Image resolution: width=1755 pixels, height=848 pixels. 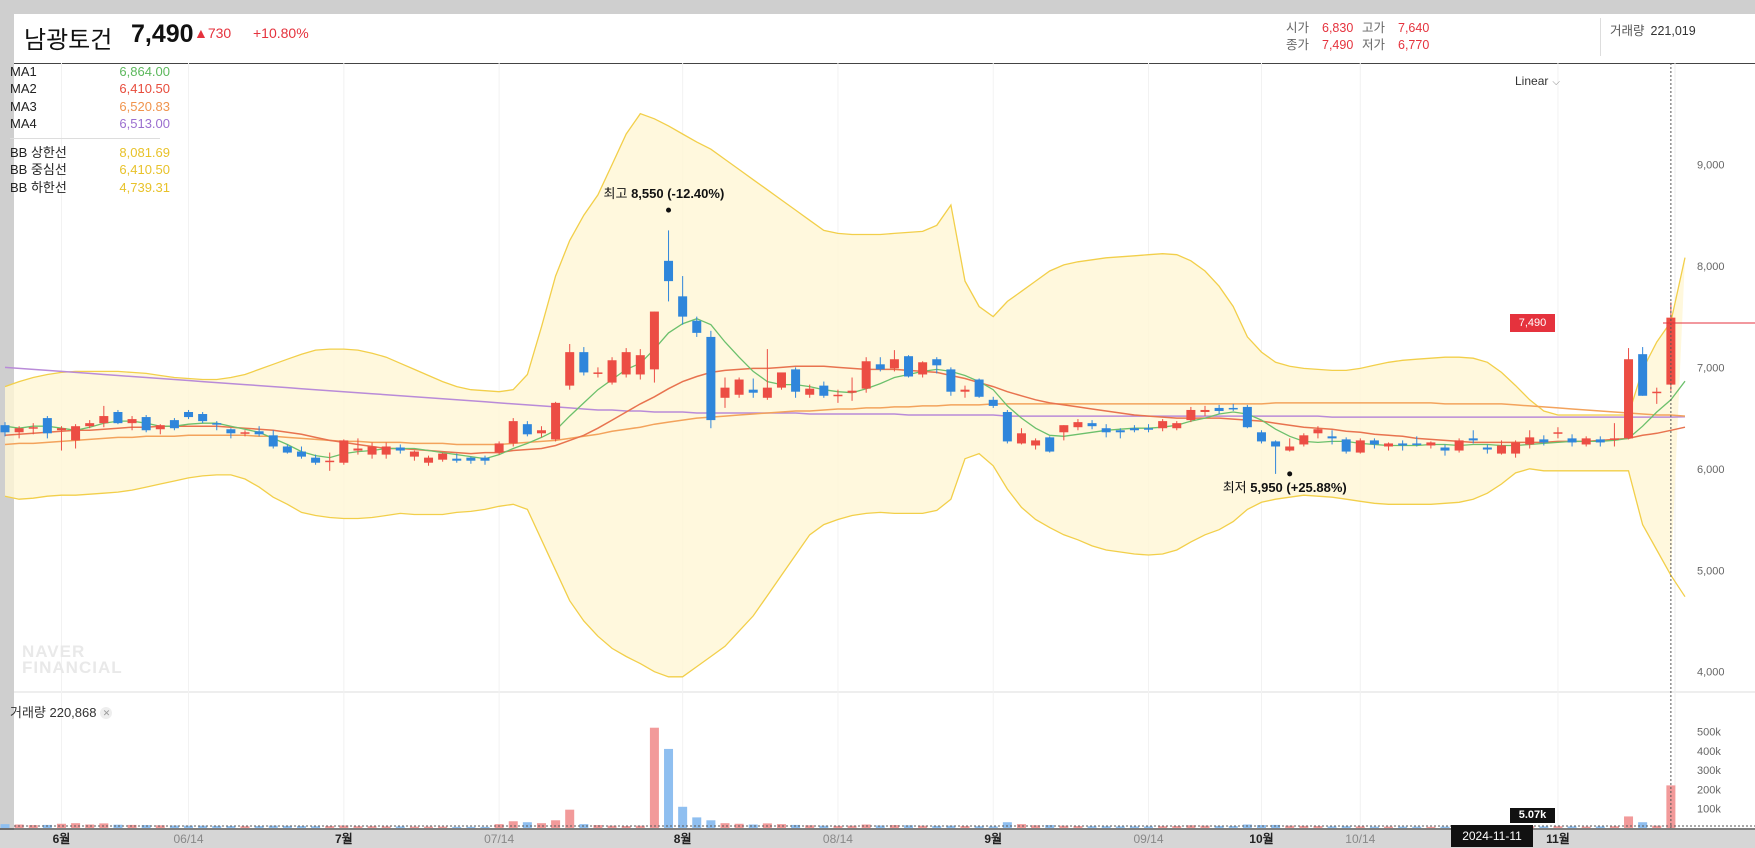 What do you see at coordinates (1492, 836) in the screenshot?
I see `crosshair-date-tag: 2024-11-11` at bounding box center [1492, 836].